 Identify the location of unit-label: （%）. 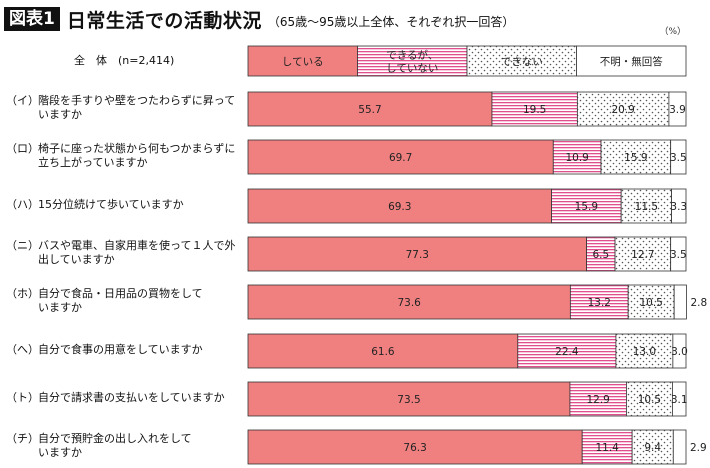
(672, 32).